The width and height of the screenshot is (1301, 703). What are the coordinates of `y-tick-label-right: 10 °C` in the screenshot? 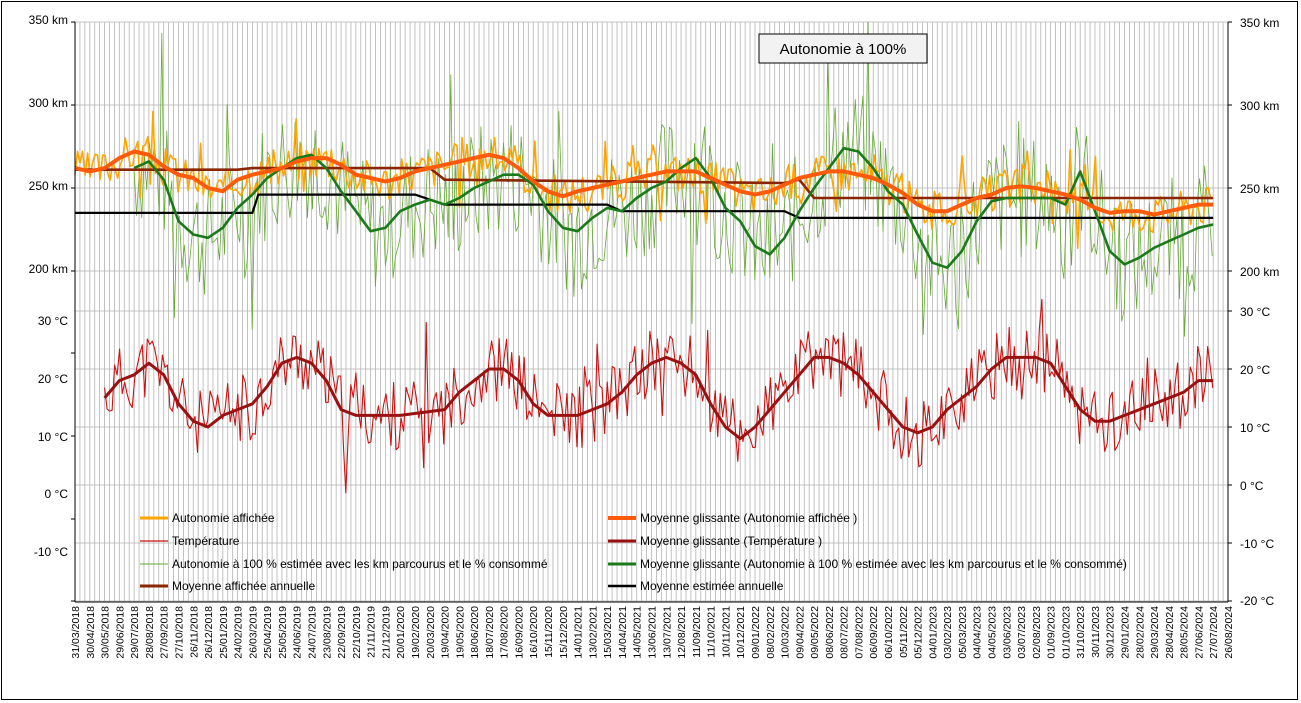 It's located at (1255, 428).